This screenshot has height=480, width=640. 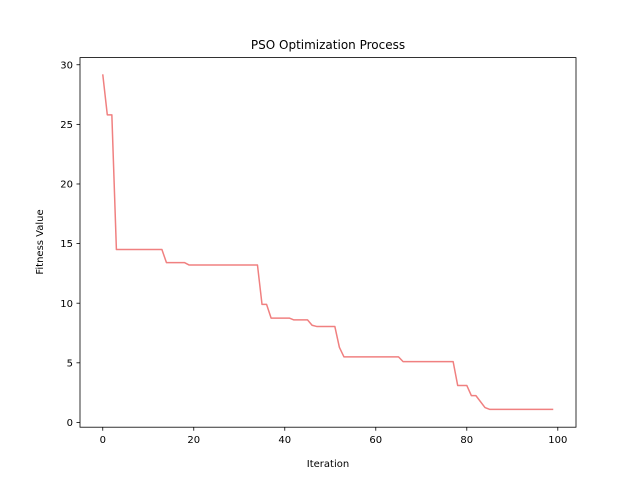 What do you see at coordinates (70, 363) in the screenshot?
I see `y-tick-label: 5` at bounding box center [70, 363].